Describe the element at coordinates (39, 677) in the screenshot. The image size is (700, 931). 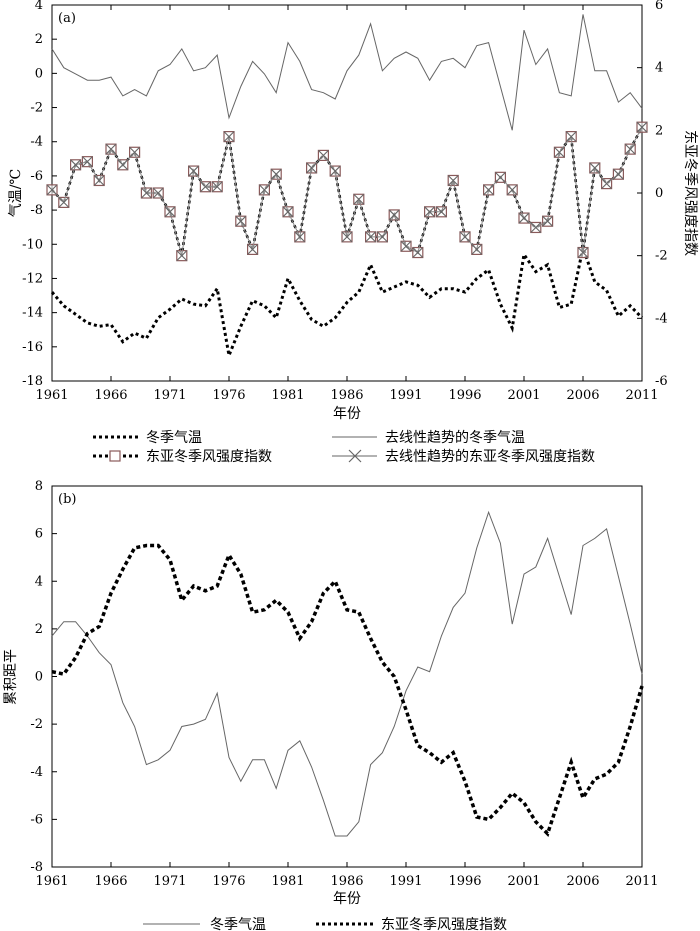
I see `b-y-tick-label: 0` at that location.